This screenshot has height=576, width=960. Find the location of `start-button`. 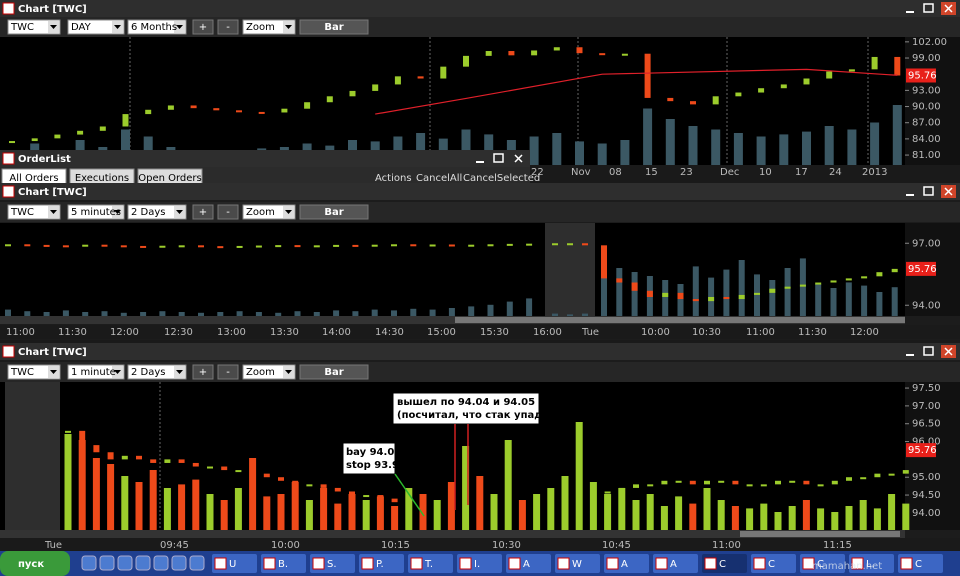

start-button is located at coordinates (35, 563).